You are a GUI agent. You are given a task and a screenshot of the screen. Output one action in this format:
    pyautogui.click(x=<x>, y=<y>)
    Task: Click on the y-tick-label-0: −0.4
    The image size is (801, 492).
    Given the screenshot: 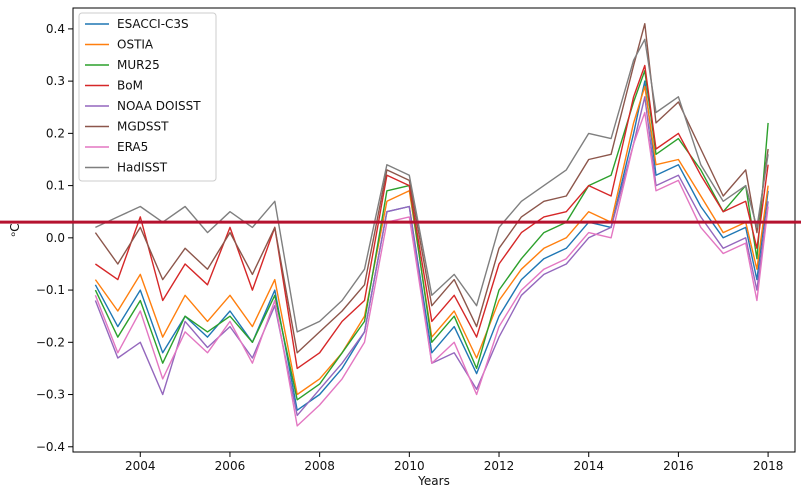 What is the action you would take?
    pyautogui.click(x=50, y=447)
    